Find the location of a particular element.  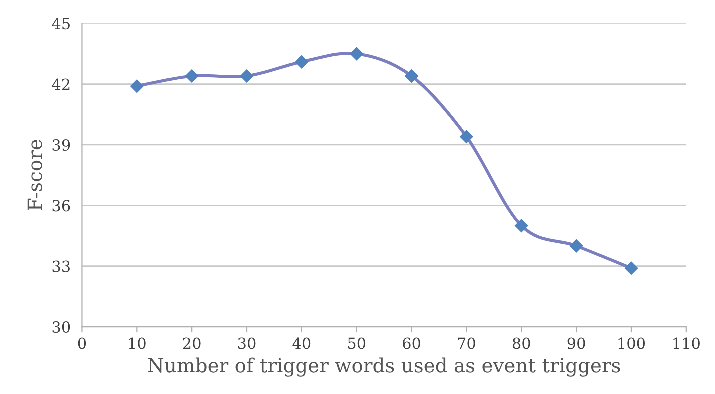

x-tick-label: 100 is located at coordinates (632, 344).